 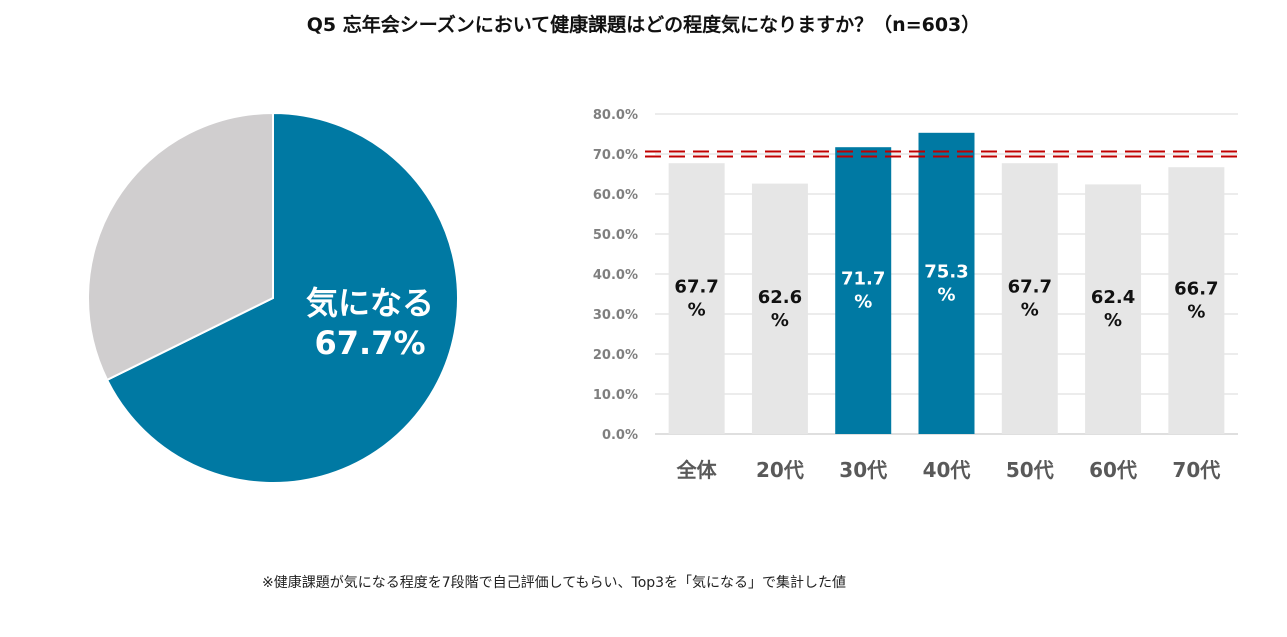 I want to click on bar-value-label: 71.7, so click(x=863, y=279).